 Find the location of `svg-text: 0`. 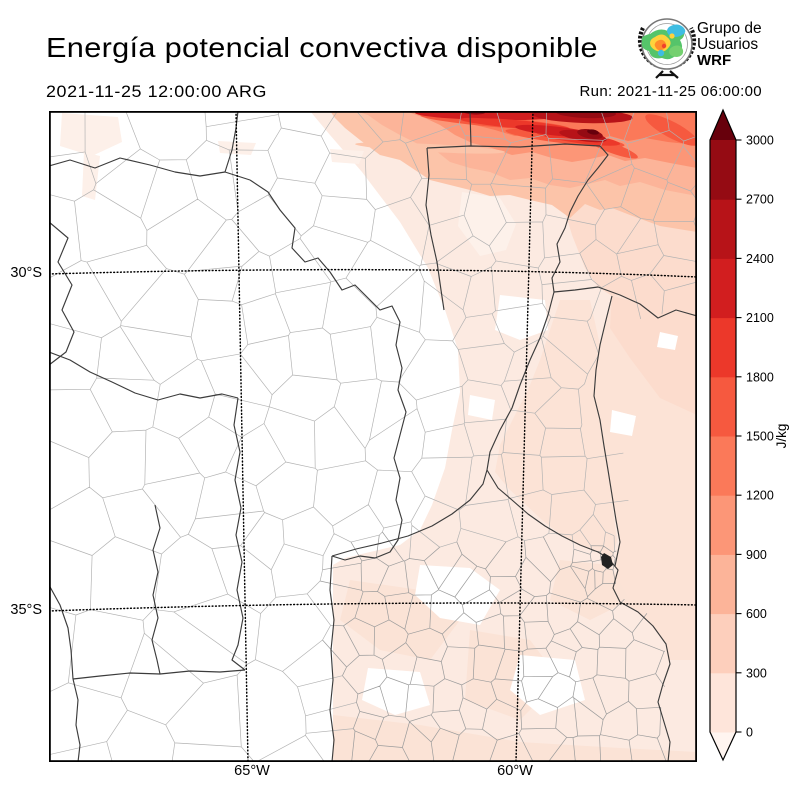

svg-text: 0 is located at coordinates (749, 733).